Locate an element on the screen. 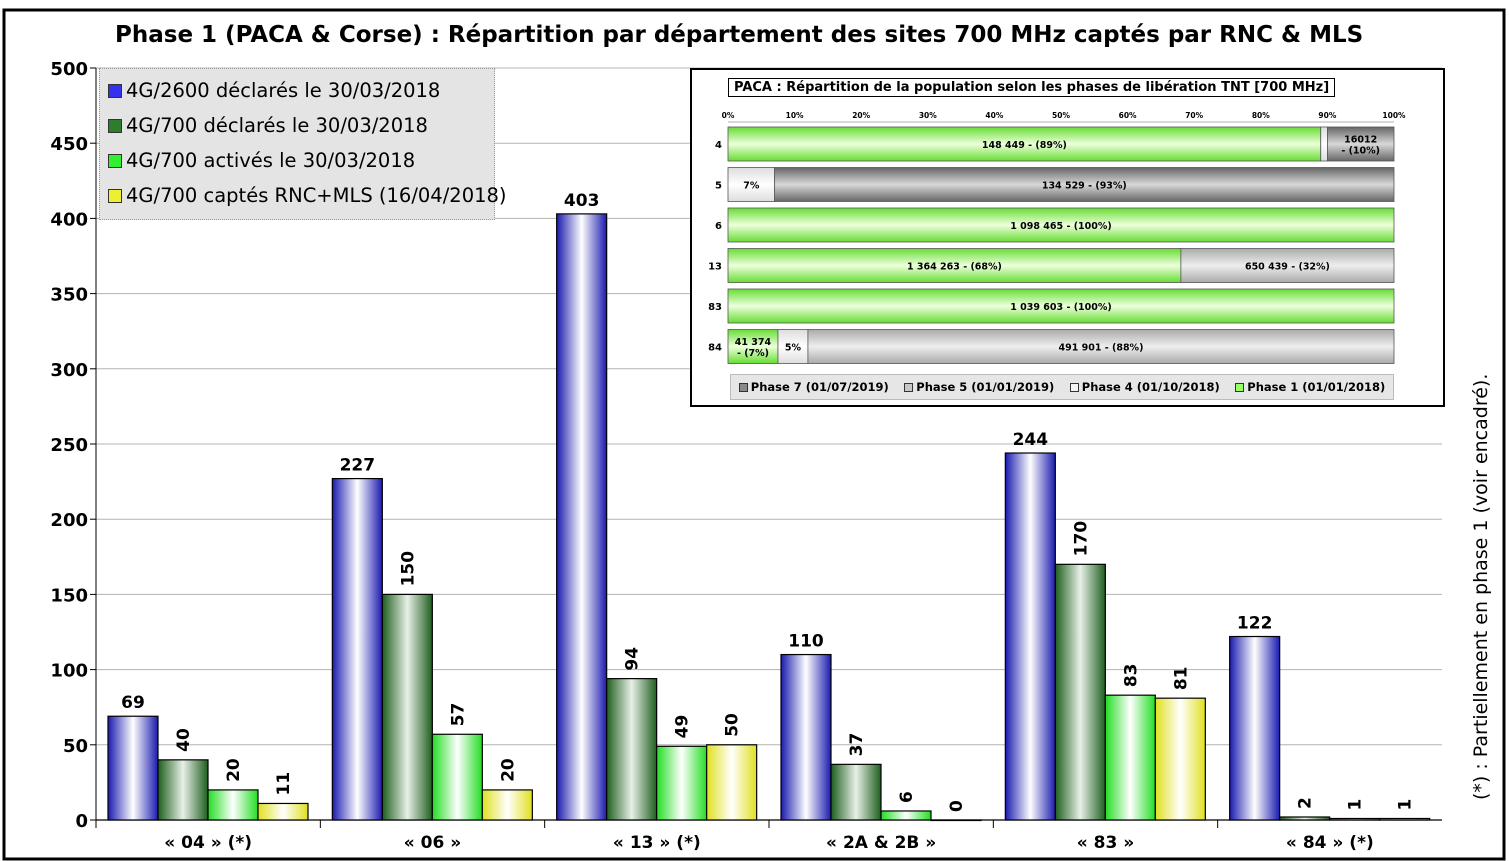 The width and height of the screenshot is (1509, 861). y-tick-label: 0 is located at coordinates (81, 821).